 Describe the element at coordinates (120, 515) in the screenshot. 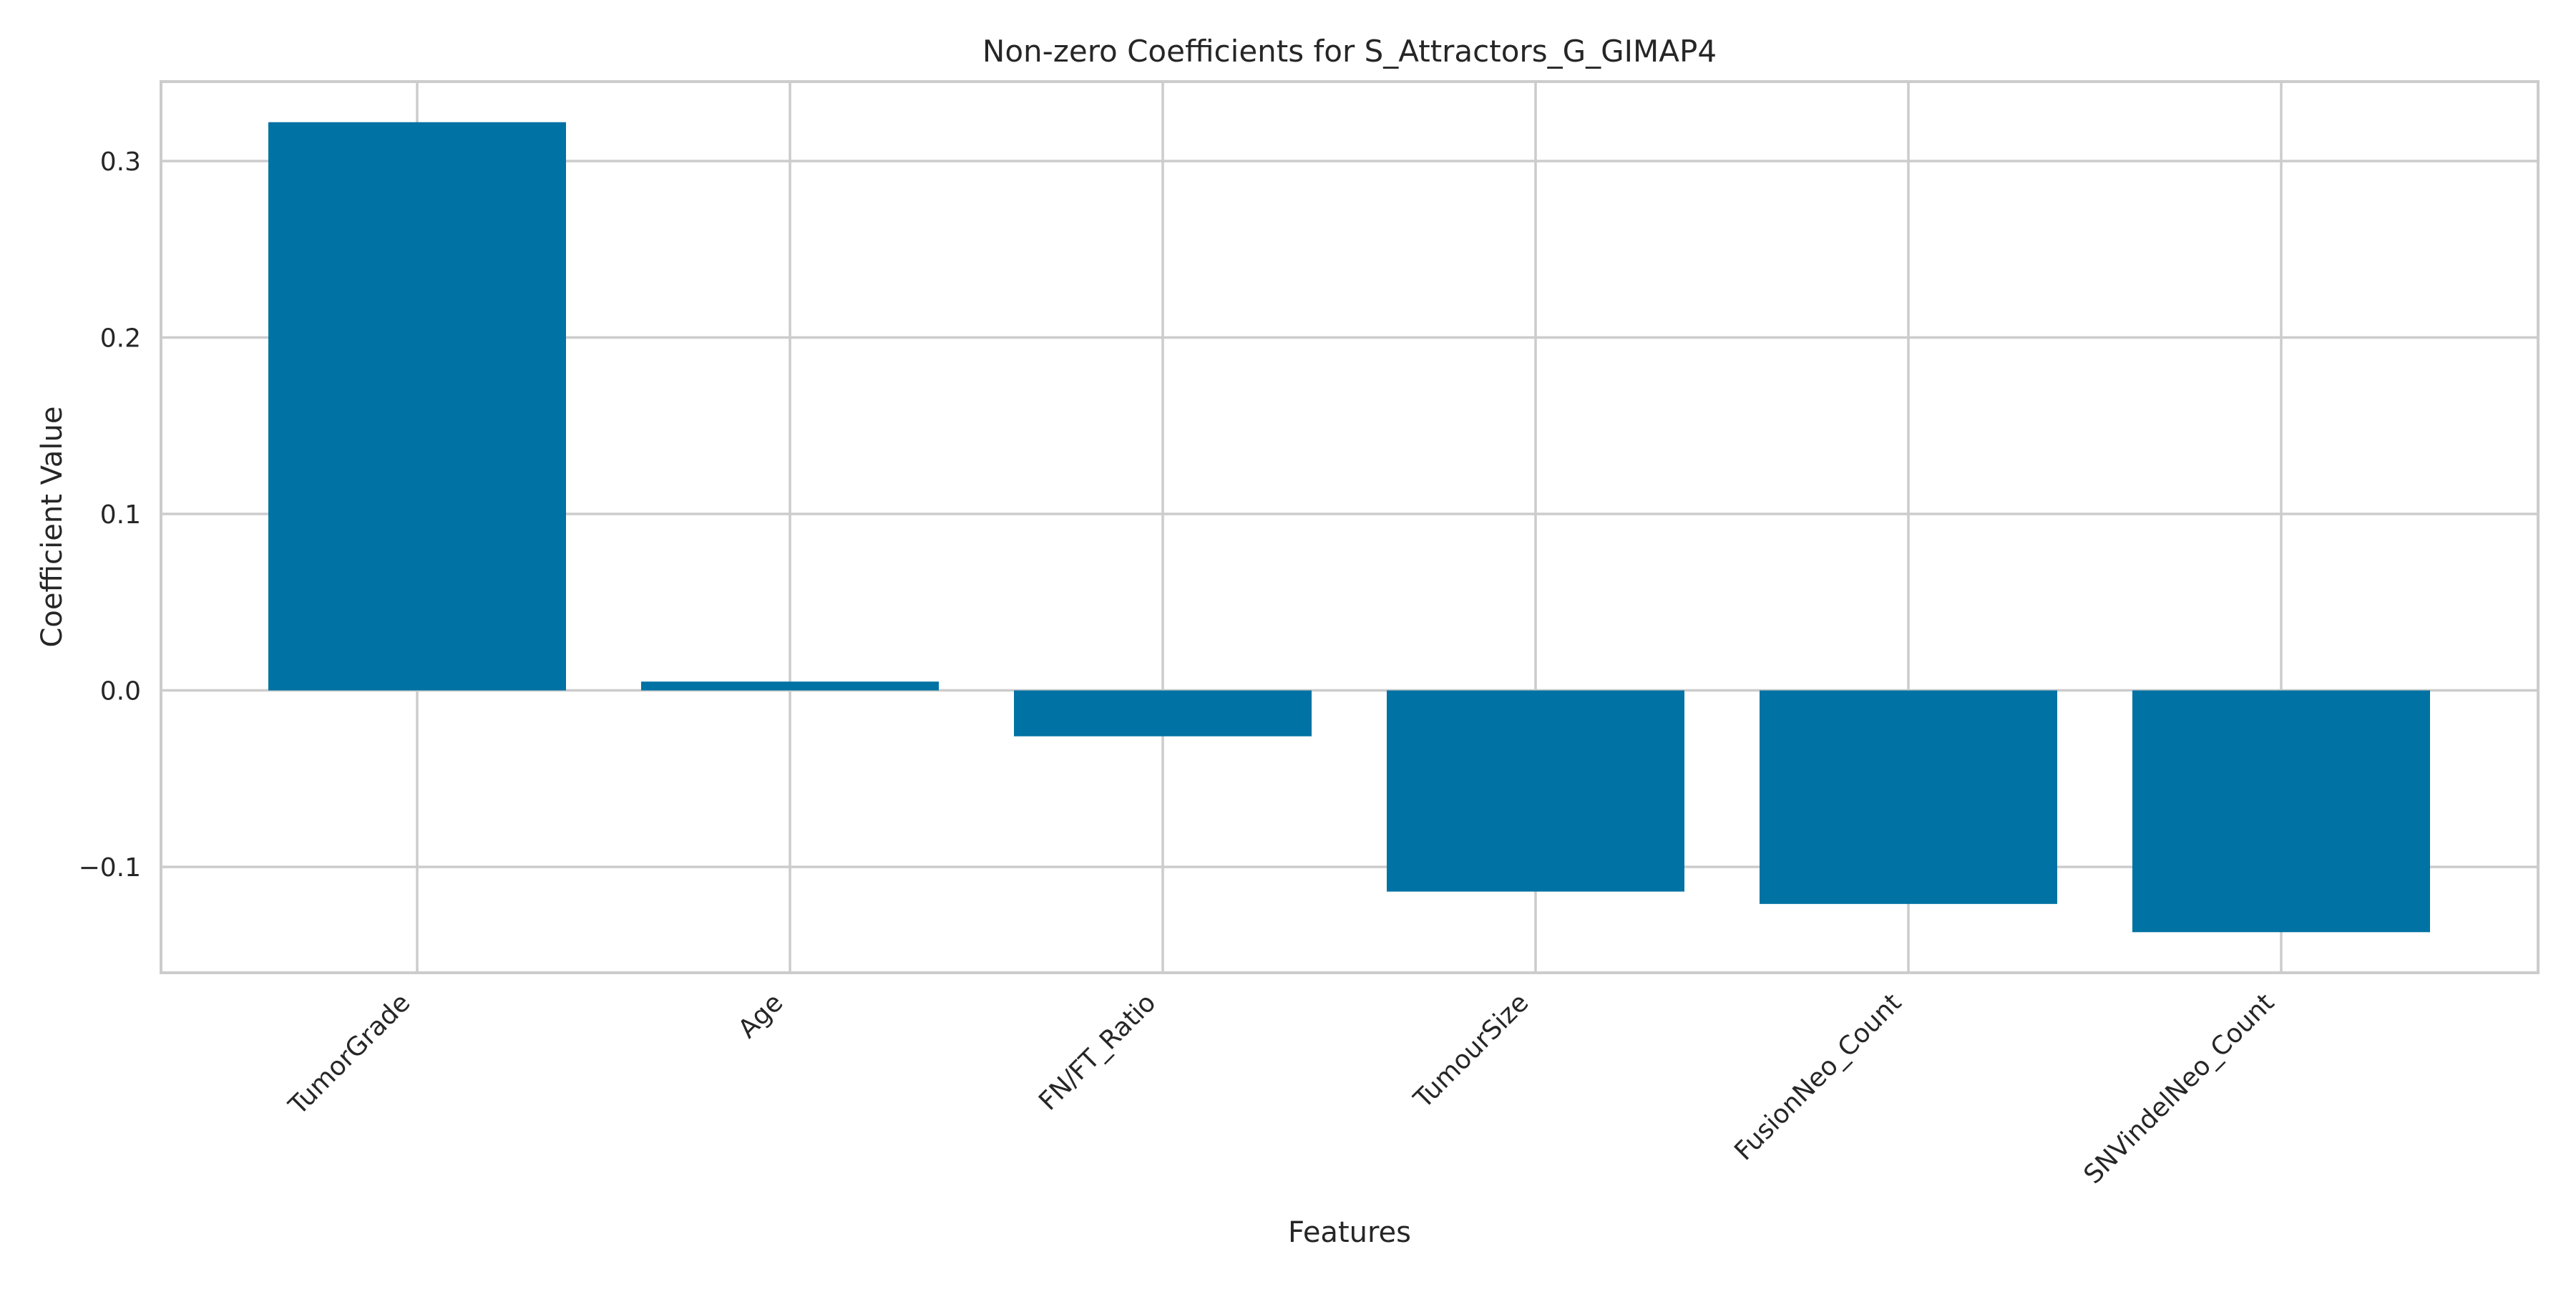

I see `y-tick-label: 0.1` at that location.